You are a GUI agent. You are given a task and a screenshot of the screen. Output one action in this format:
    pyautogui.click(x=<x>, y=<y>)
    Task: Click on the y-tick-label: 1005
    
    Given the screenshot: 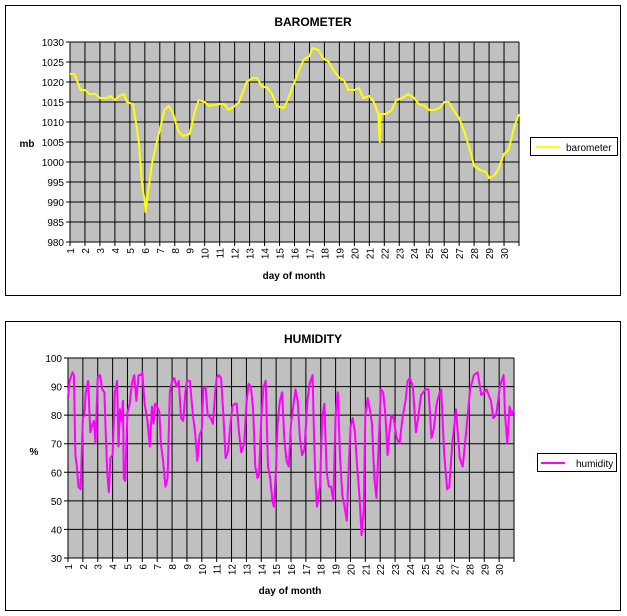 What is the action you would take?
    pyautogui.click(x=53, y=143)
    